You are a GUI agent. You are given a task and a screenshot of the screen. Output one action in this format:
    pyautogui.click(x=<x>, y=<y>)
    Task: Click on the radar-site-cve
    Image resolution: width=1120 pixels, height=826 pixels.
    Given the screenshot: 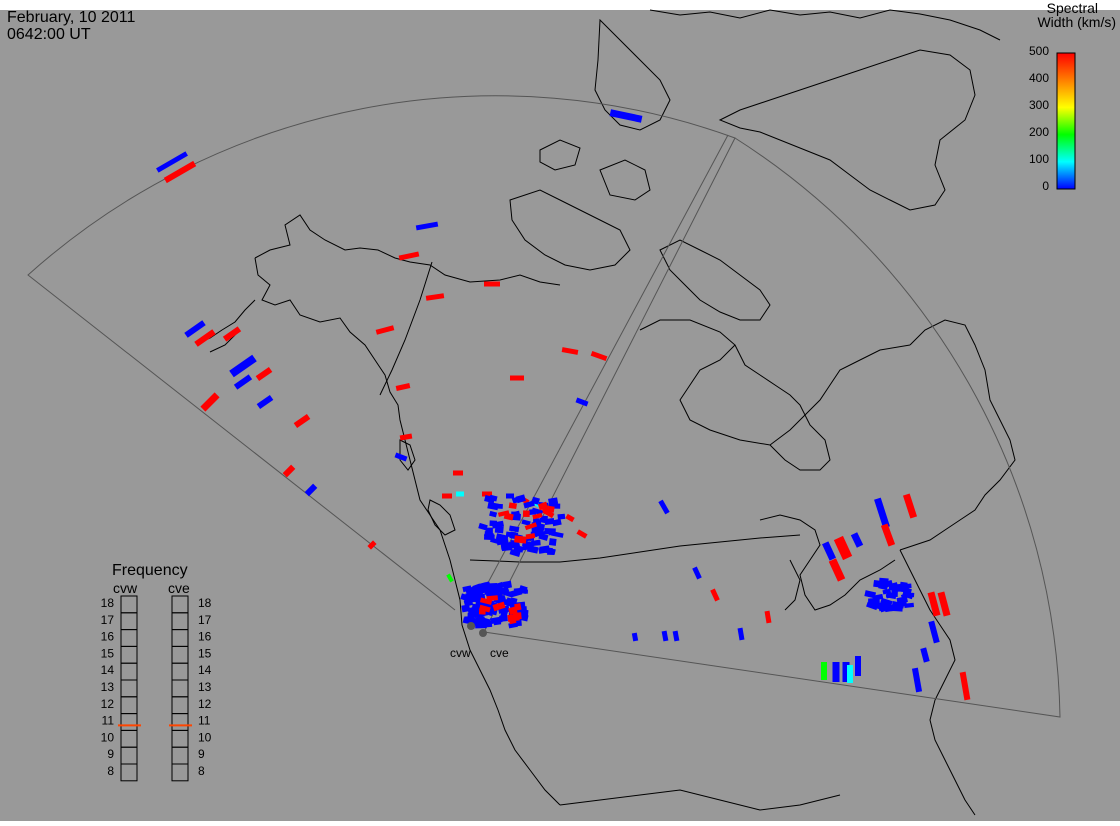 What is the action you would take?
    pyautogui.click(x=483, y=633)
    